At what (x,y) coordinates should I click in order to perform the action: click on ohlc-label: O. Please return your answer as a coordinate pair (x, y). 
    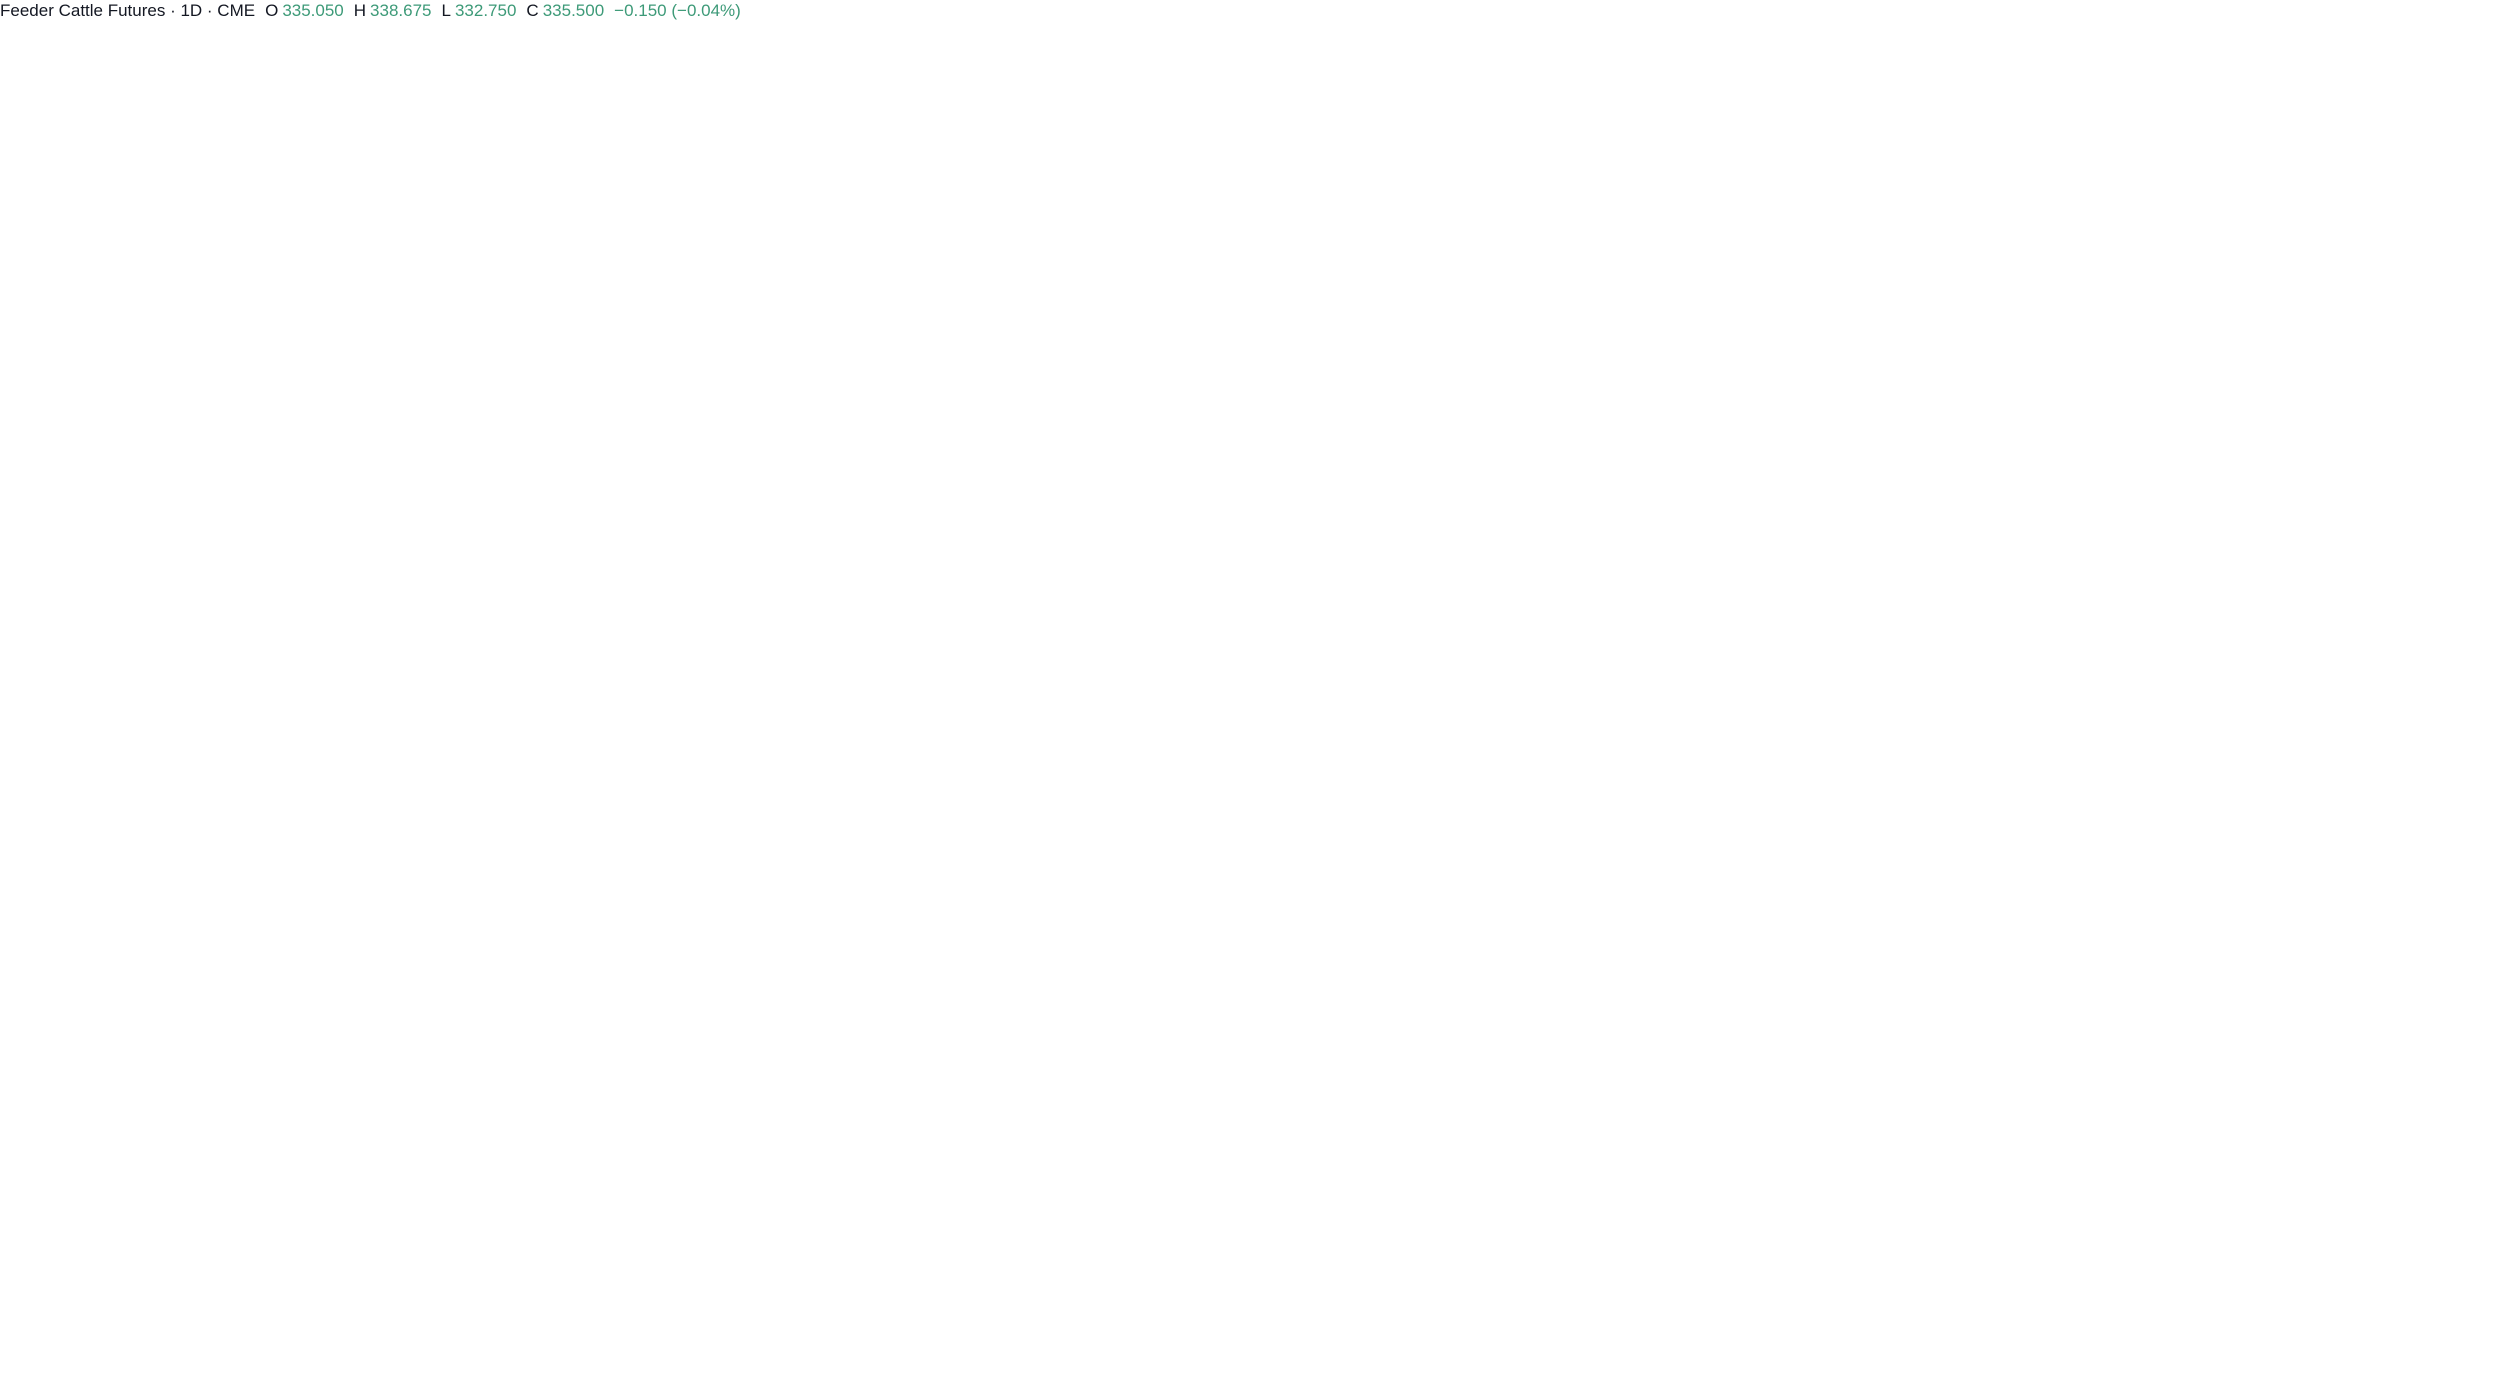
    Looking at the image, I should click on (272, 10).